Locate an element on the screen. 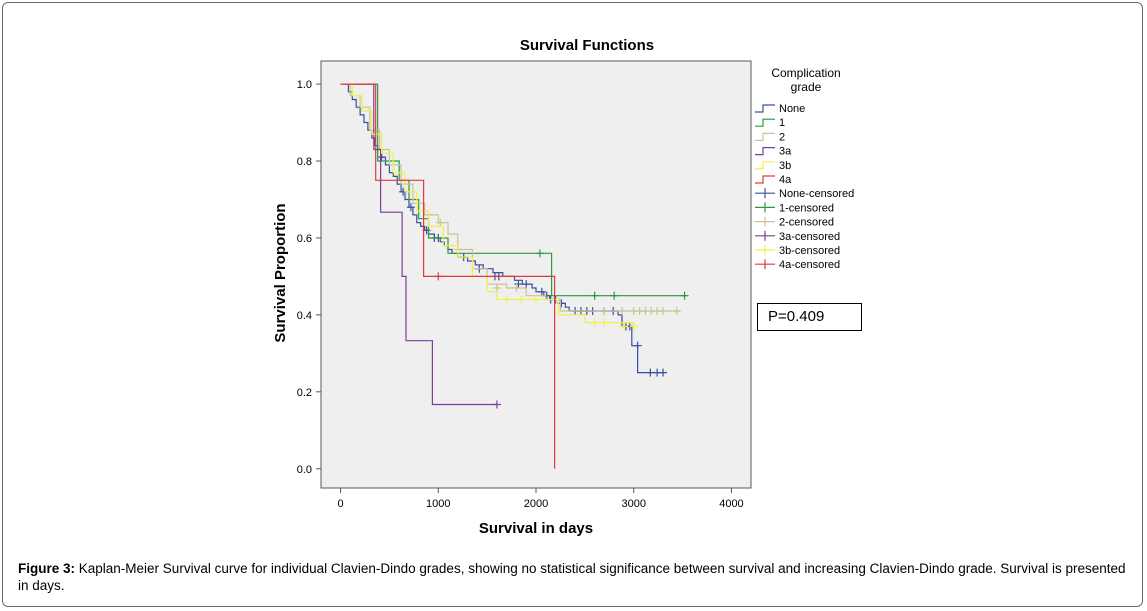  y-tick-label: 1.0 is located at coordinates (304, 85).